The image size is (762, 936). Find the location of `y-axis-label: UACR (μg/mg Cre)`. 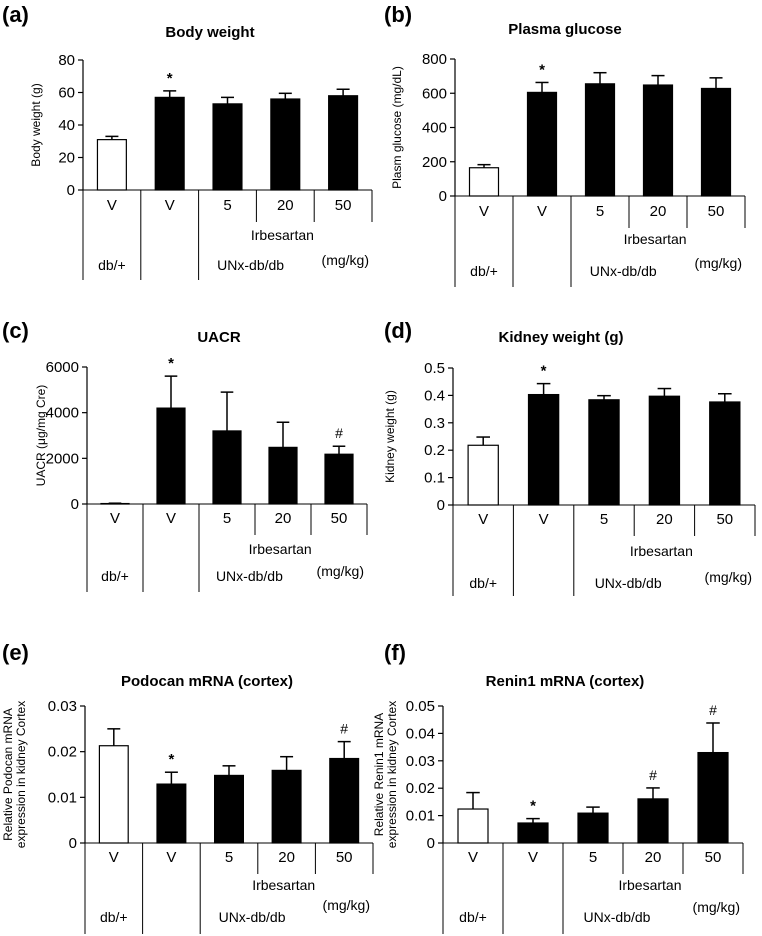

y-axis-label: UACR (μg/mg Cre) is located at coordinates (41, 436).